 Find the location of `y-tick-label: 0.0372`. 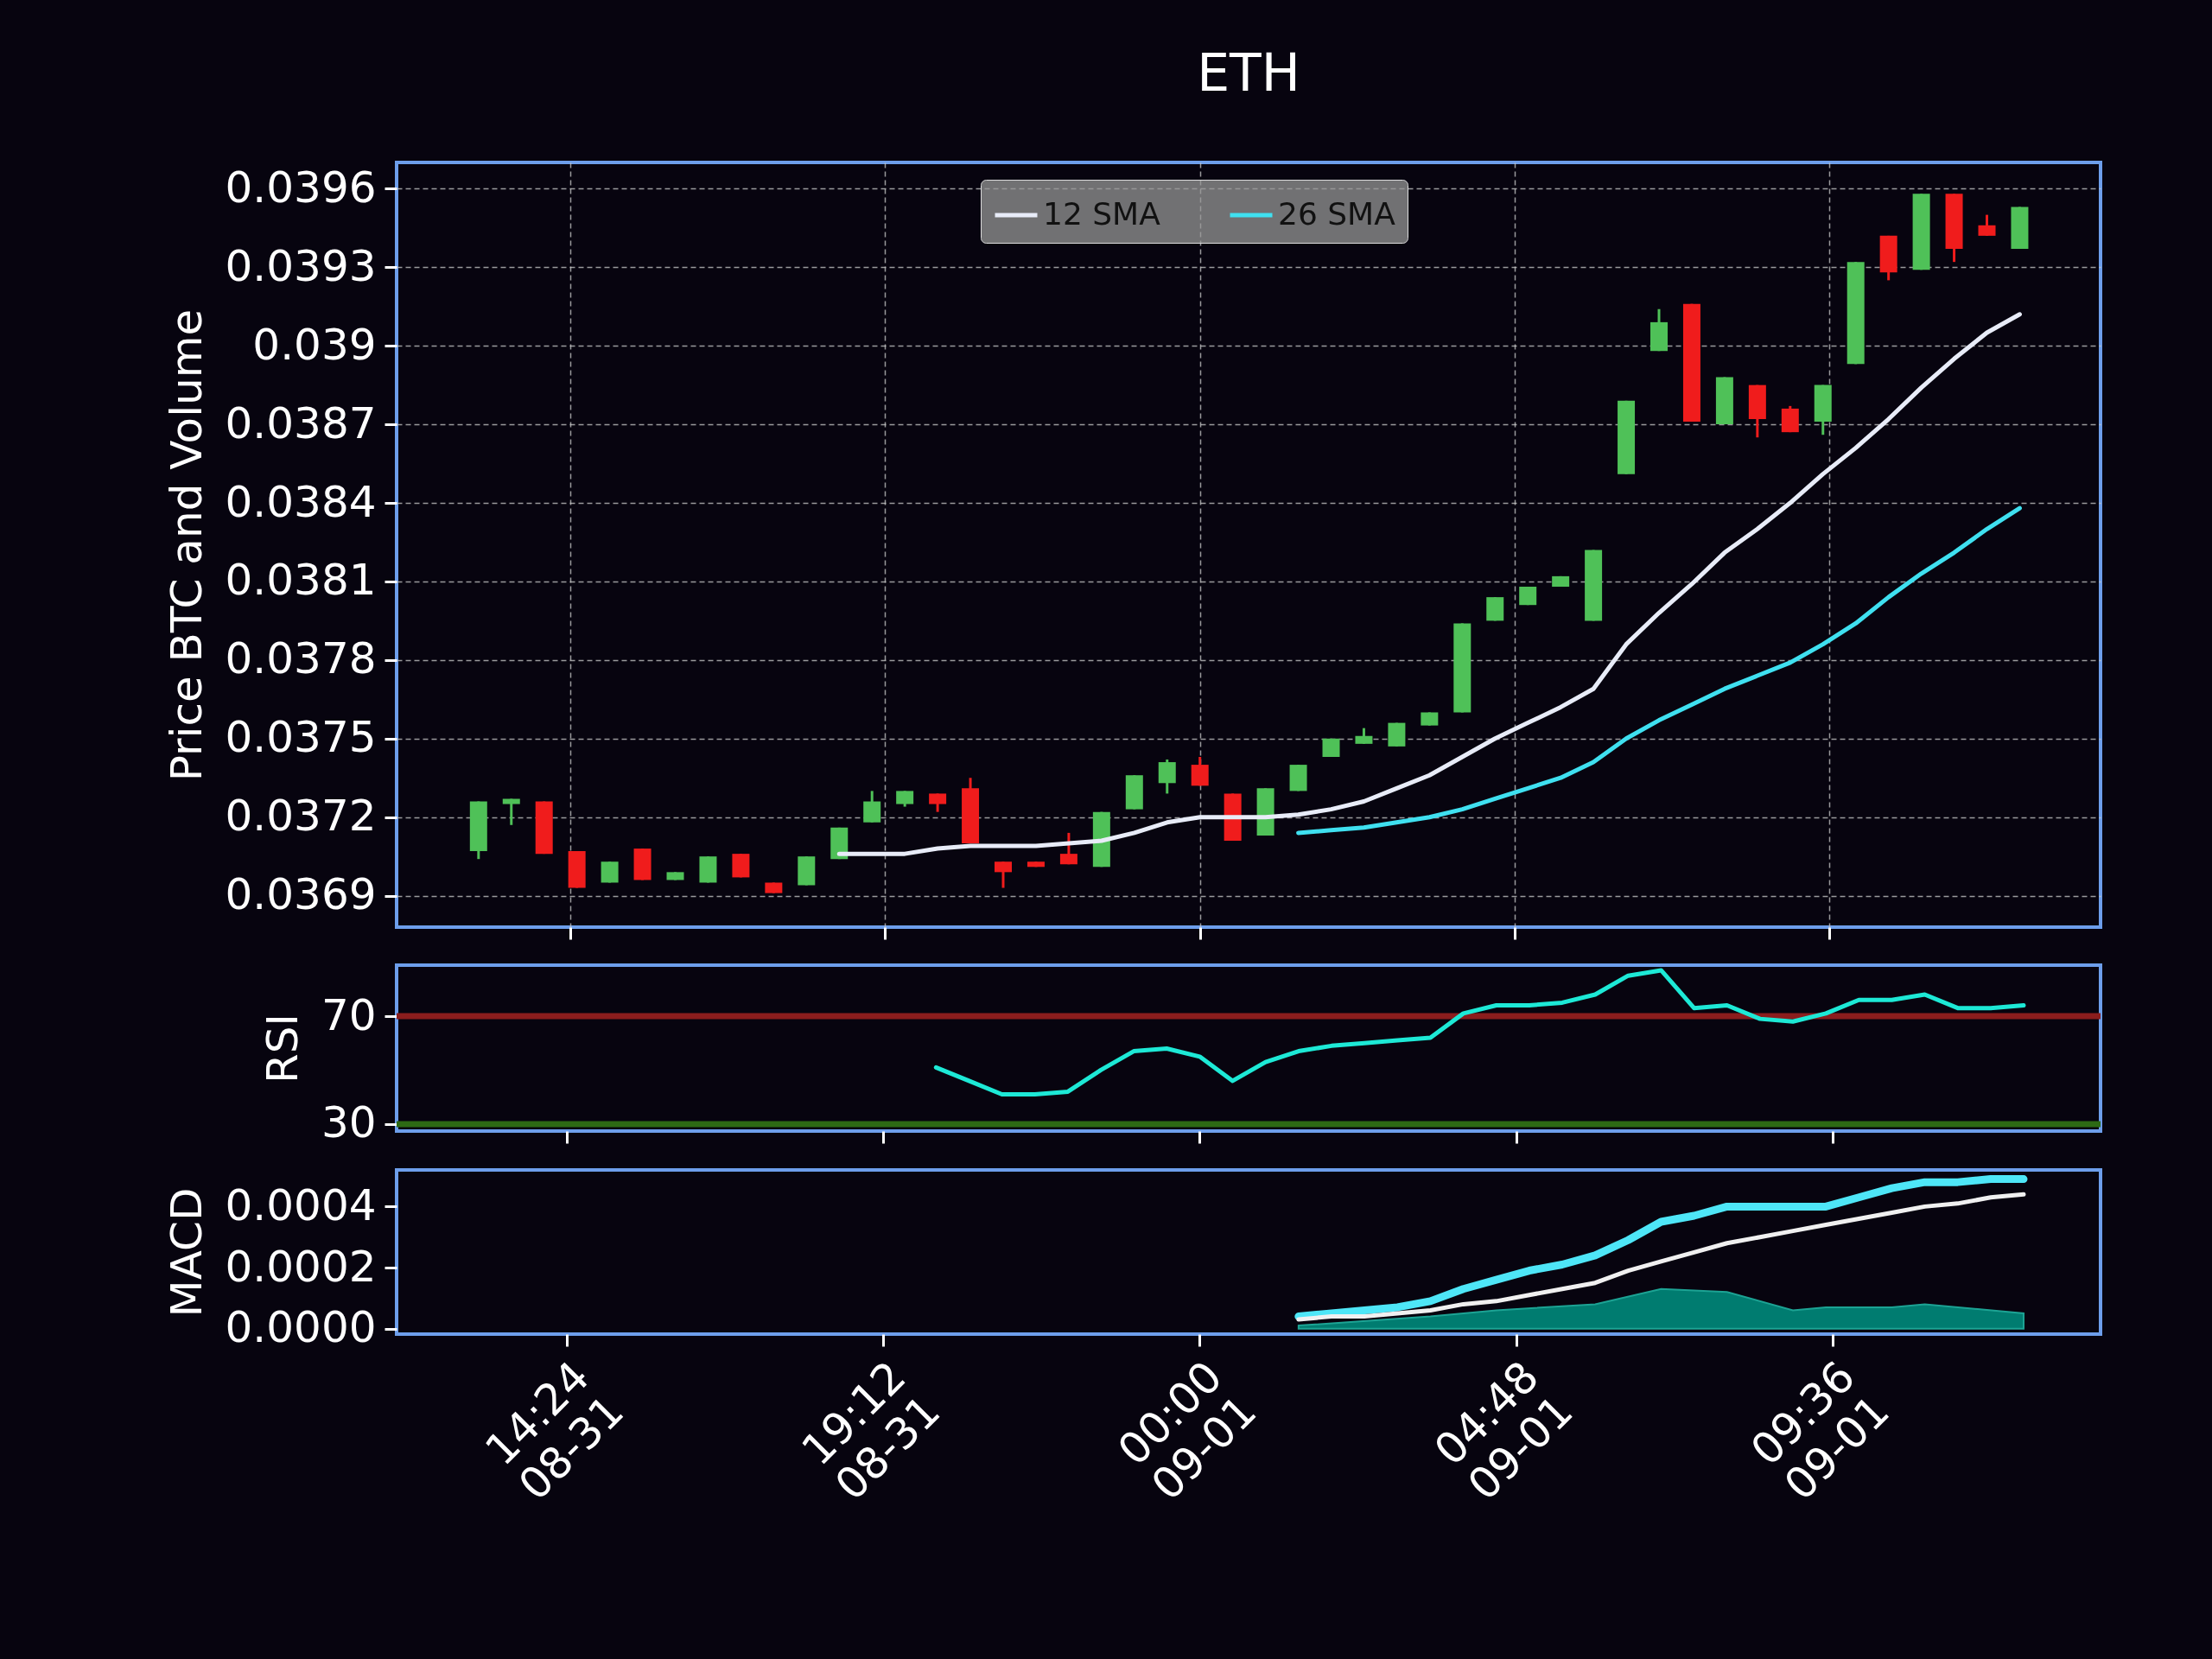

y-tick-label: 0.0372 is located at coordinates (301, 816).